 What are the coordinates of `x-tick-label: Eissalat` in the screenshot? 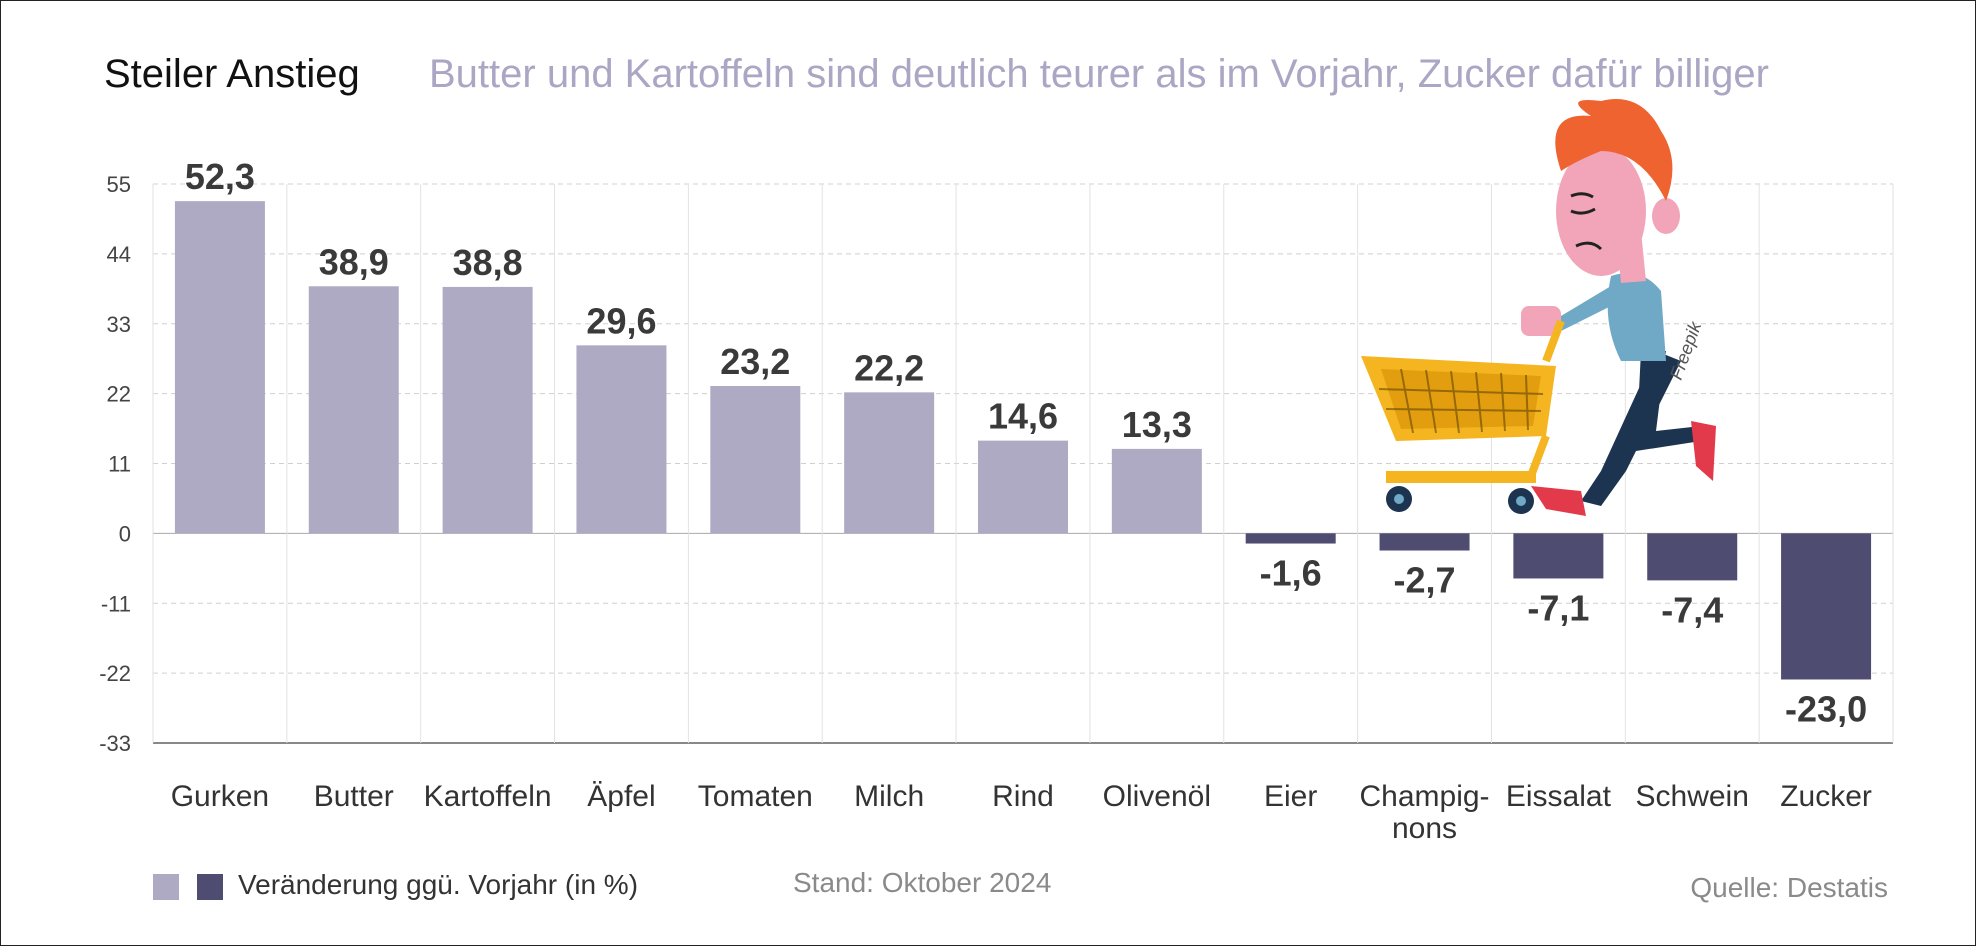 It's located at (1559, 796).